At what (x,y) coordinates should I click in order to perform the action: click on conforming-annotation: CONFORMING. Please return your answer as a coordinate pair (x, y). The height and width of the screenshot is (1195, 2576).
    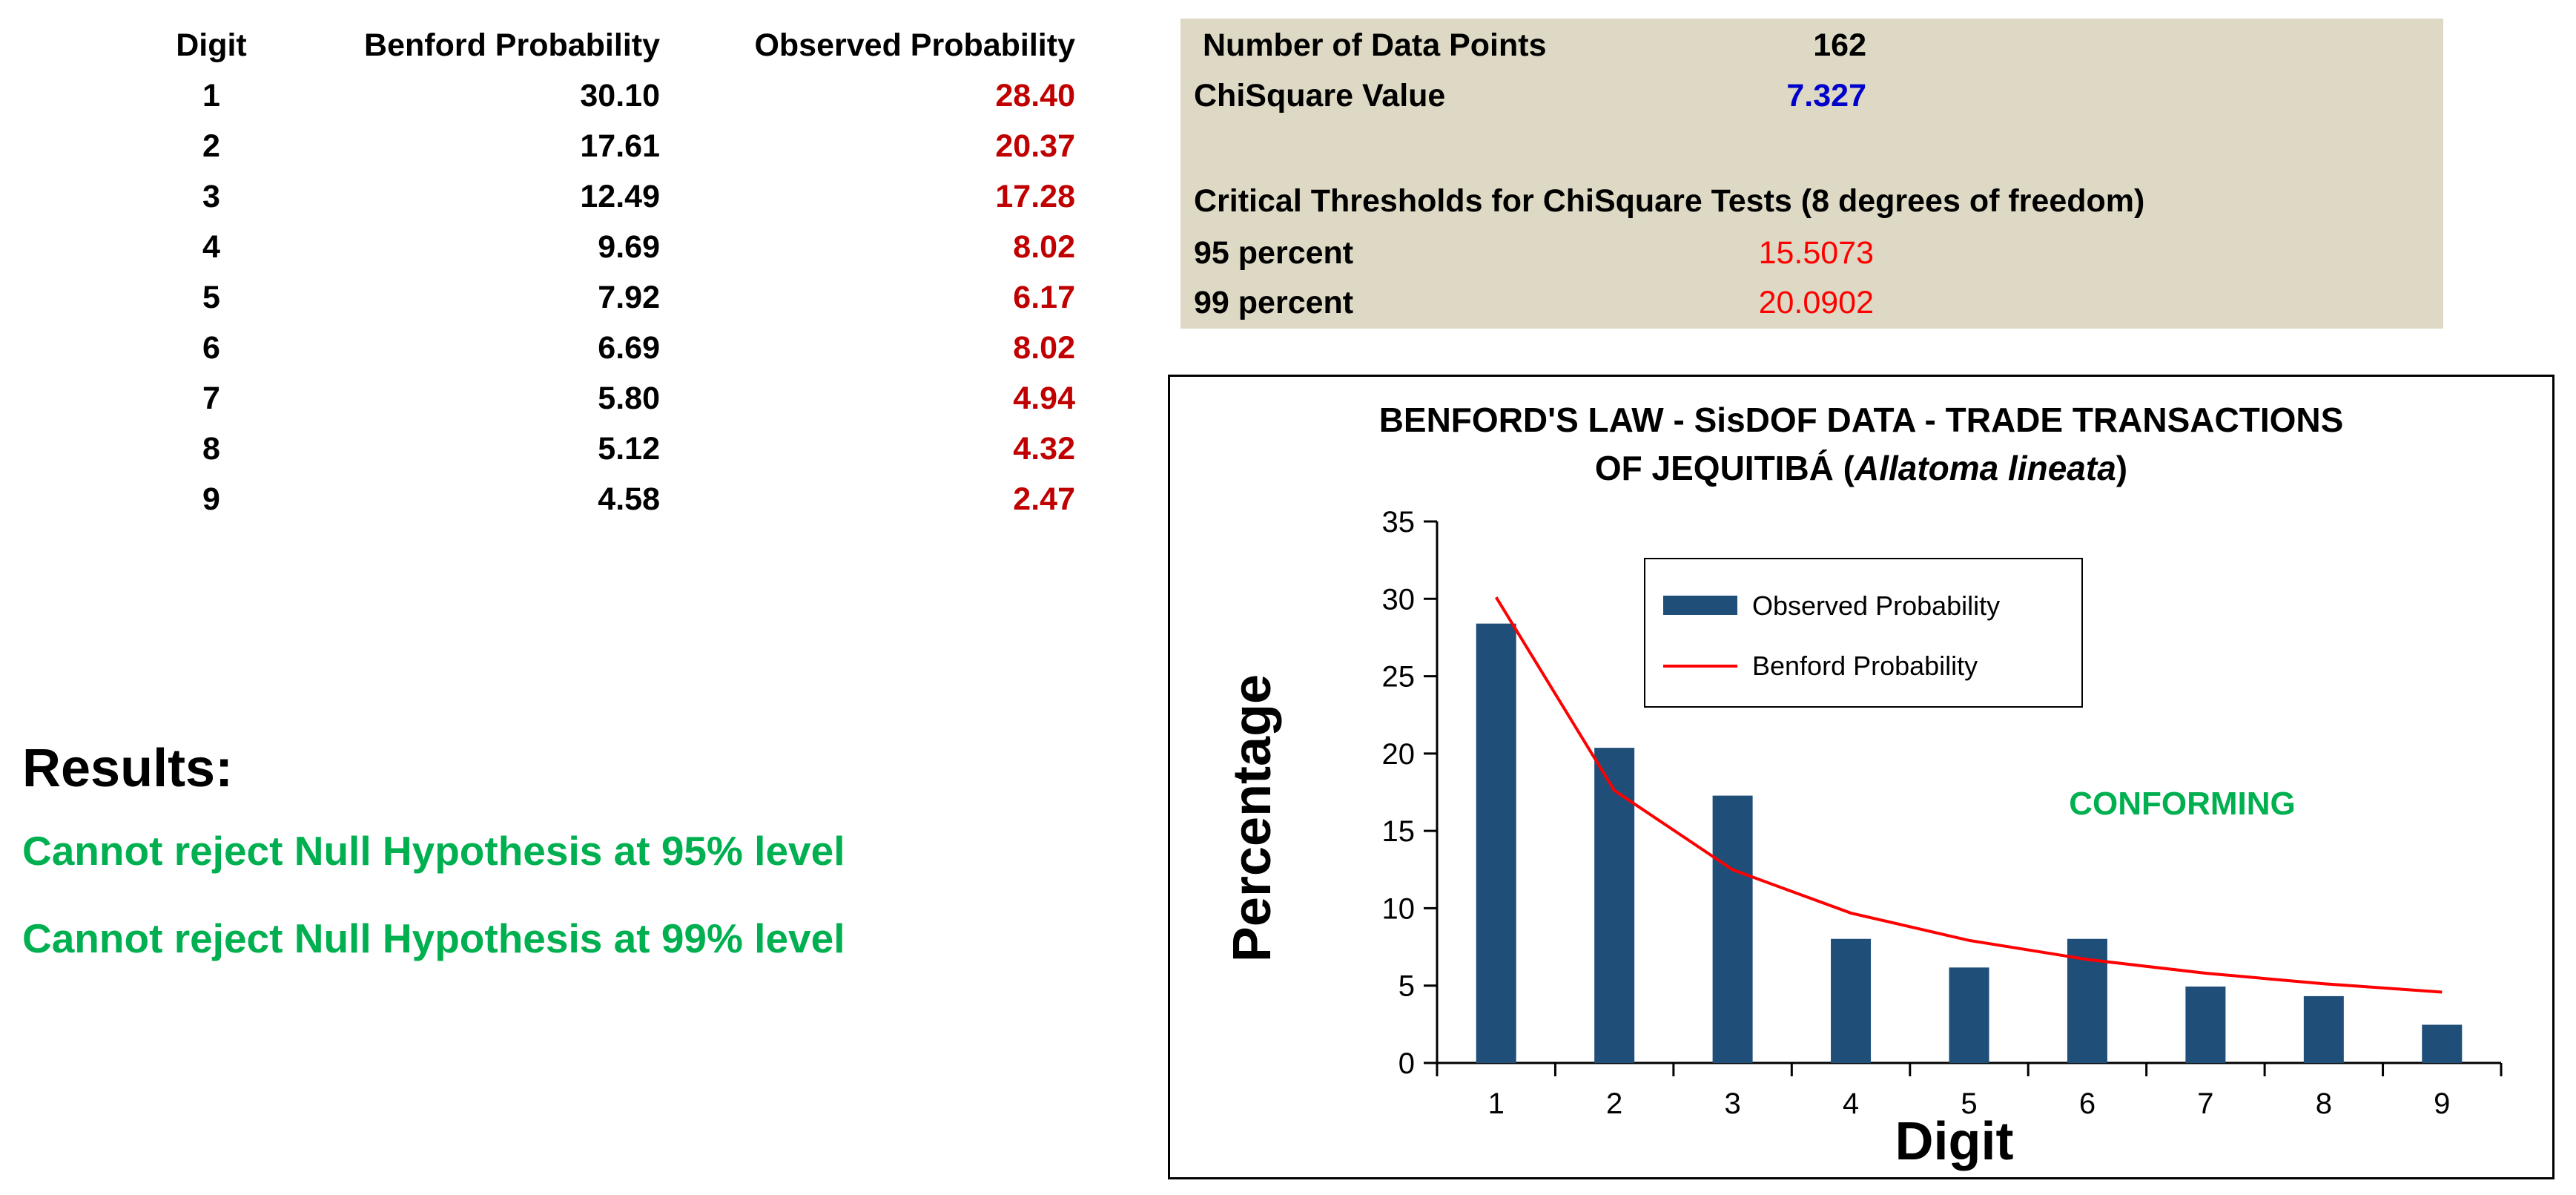
    Looking at the image, I should click on (2182, 804).